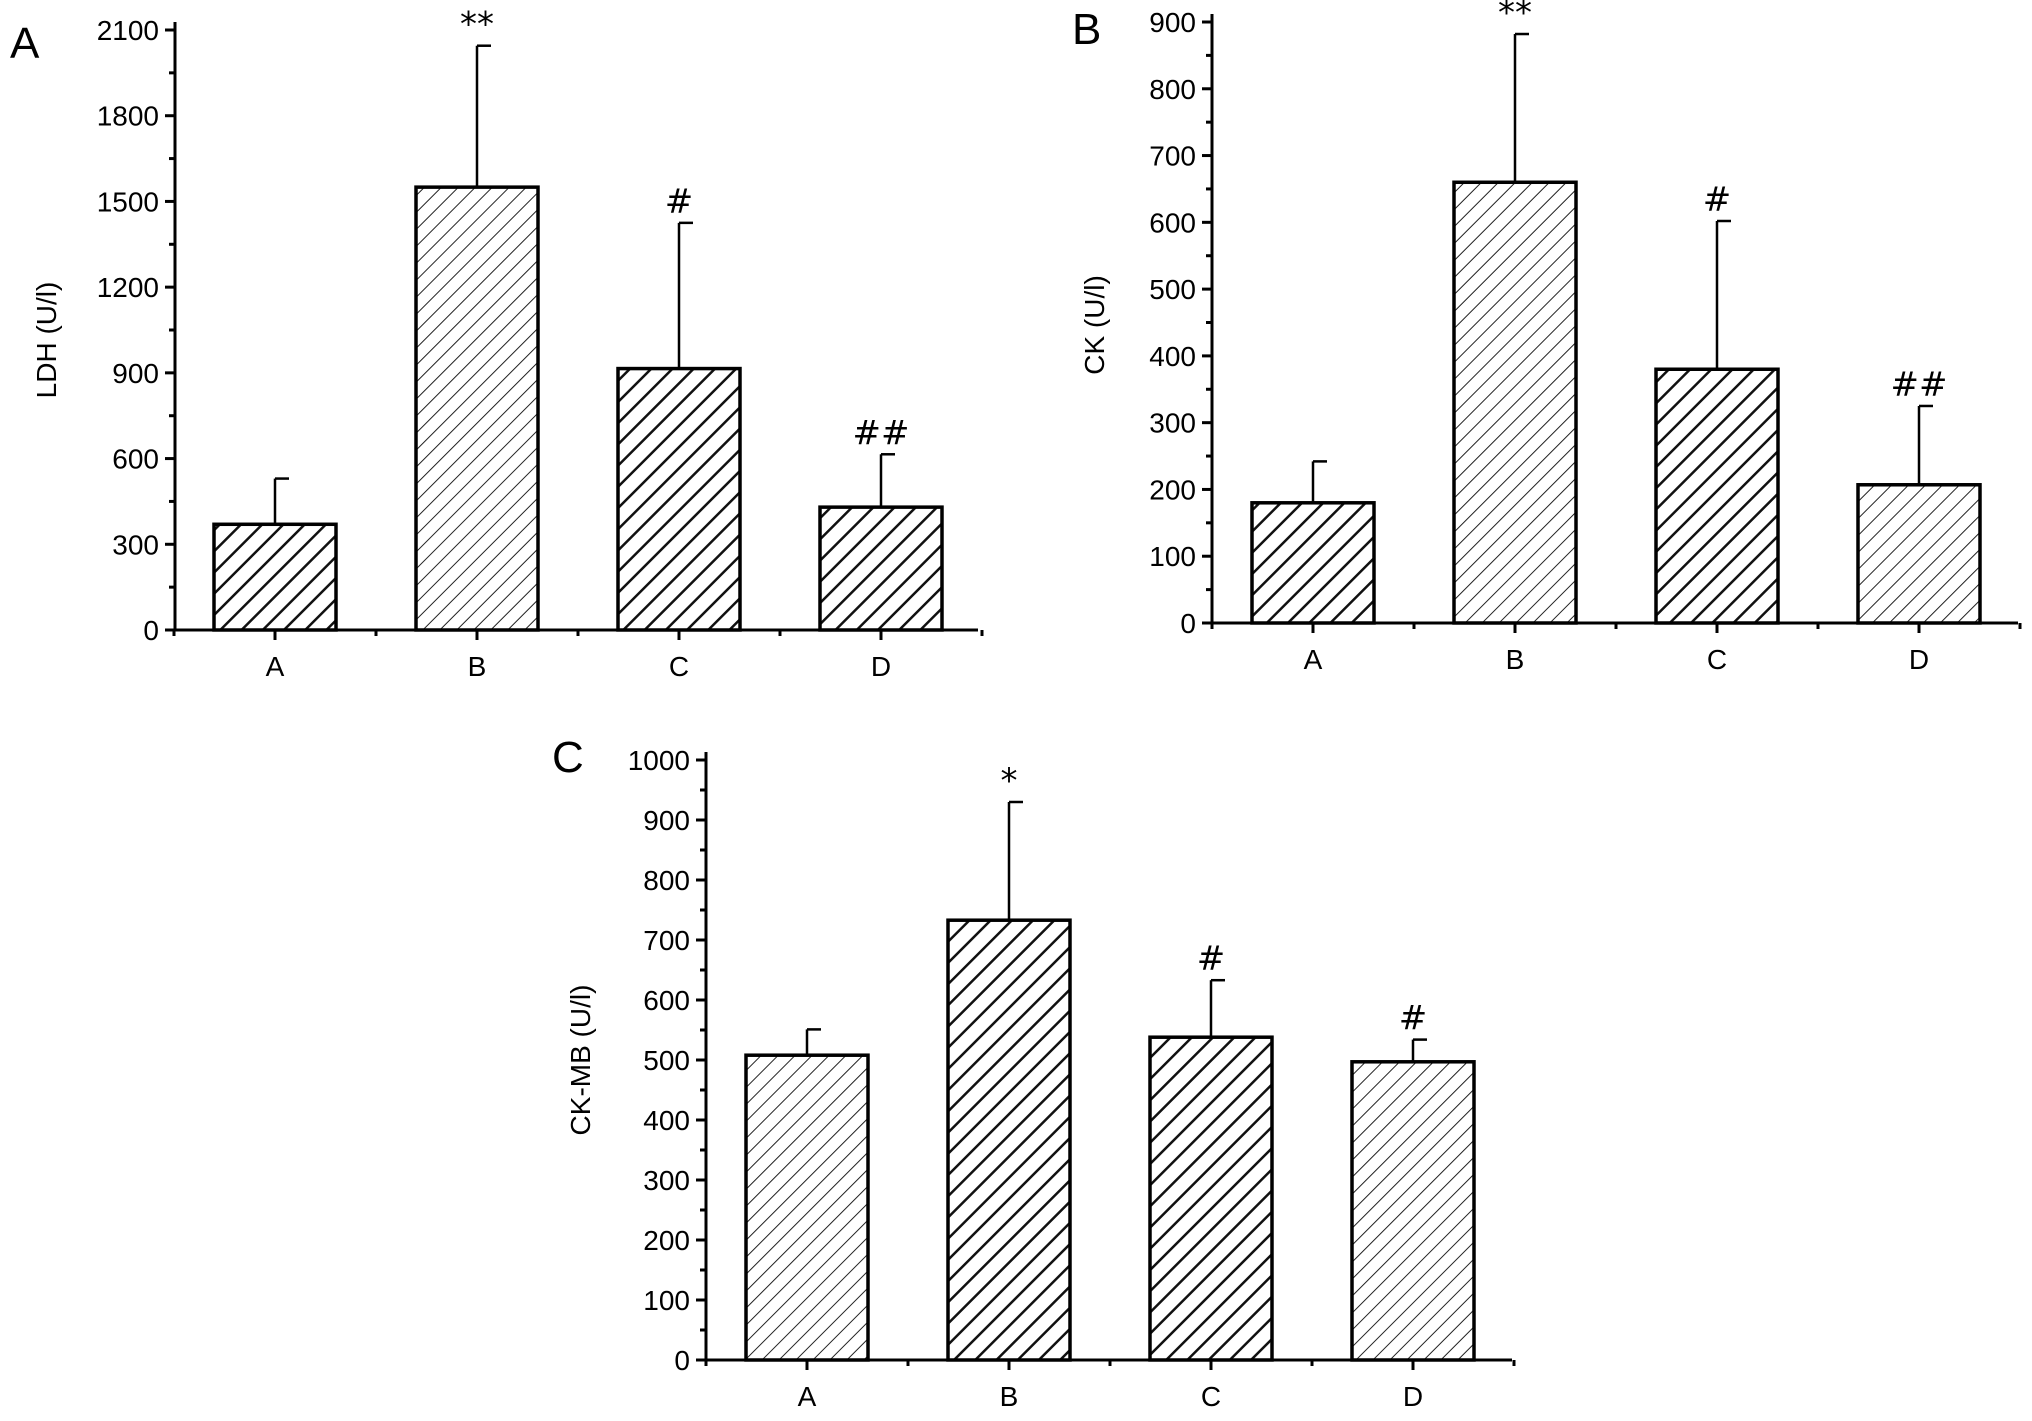  Describe the element at coordinates (659, 760) in the screenshot. I see `y-tick-label: 1000` at that location.